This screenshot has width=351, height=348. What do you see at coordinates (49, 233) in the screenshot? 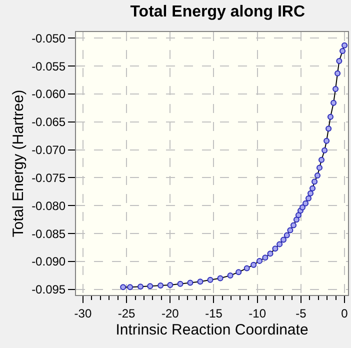
I see `y-tick-label: -0.085` at bounding box center [49, 233].